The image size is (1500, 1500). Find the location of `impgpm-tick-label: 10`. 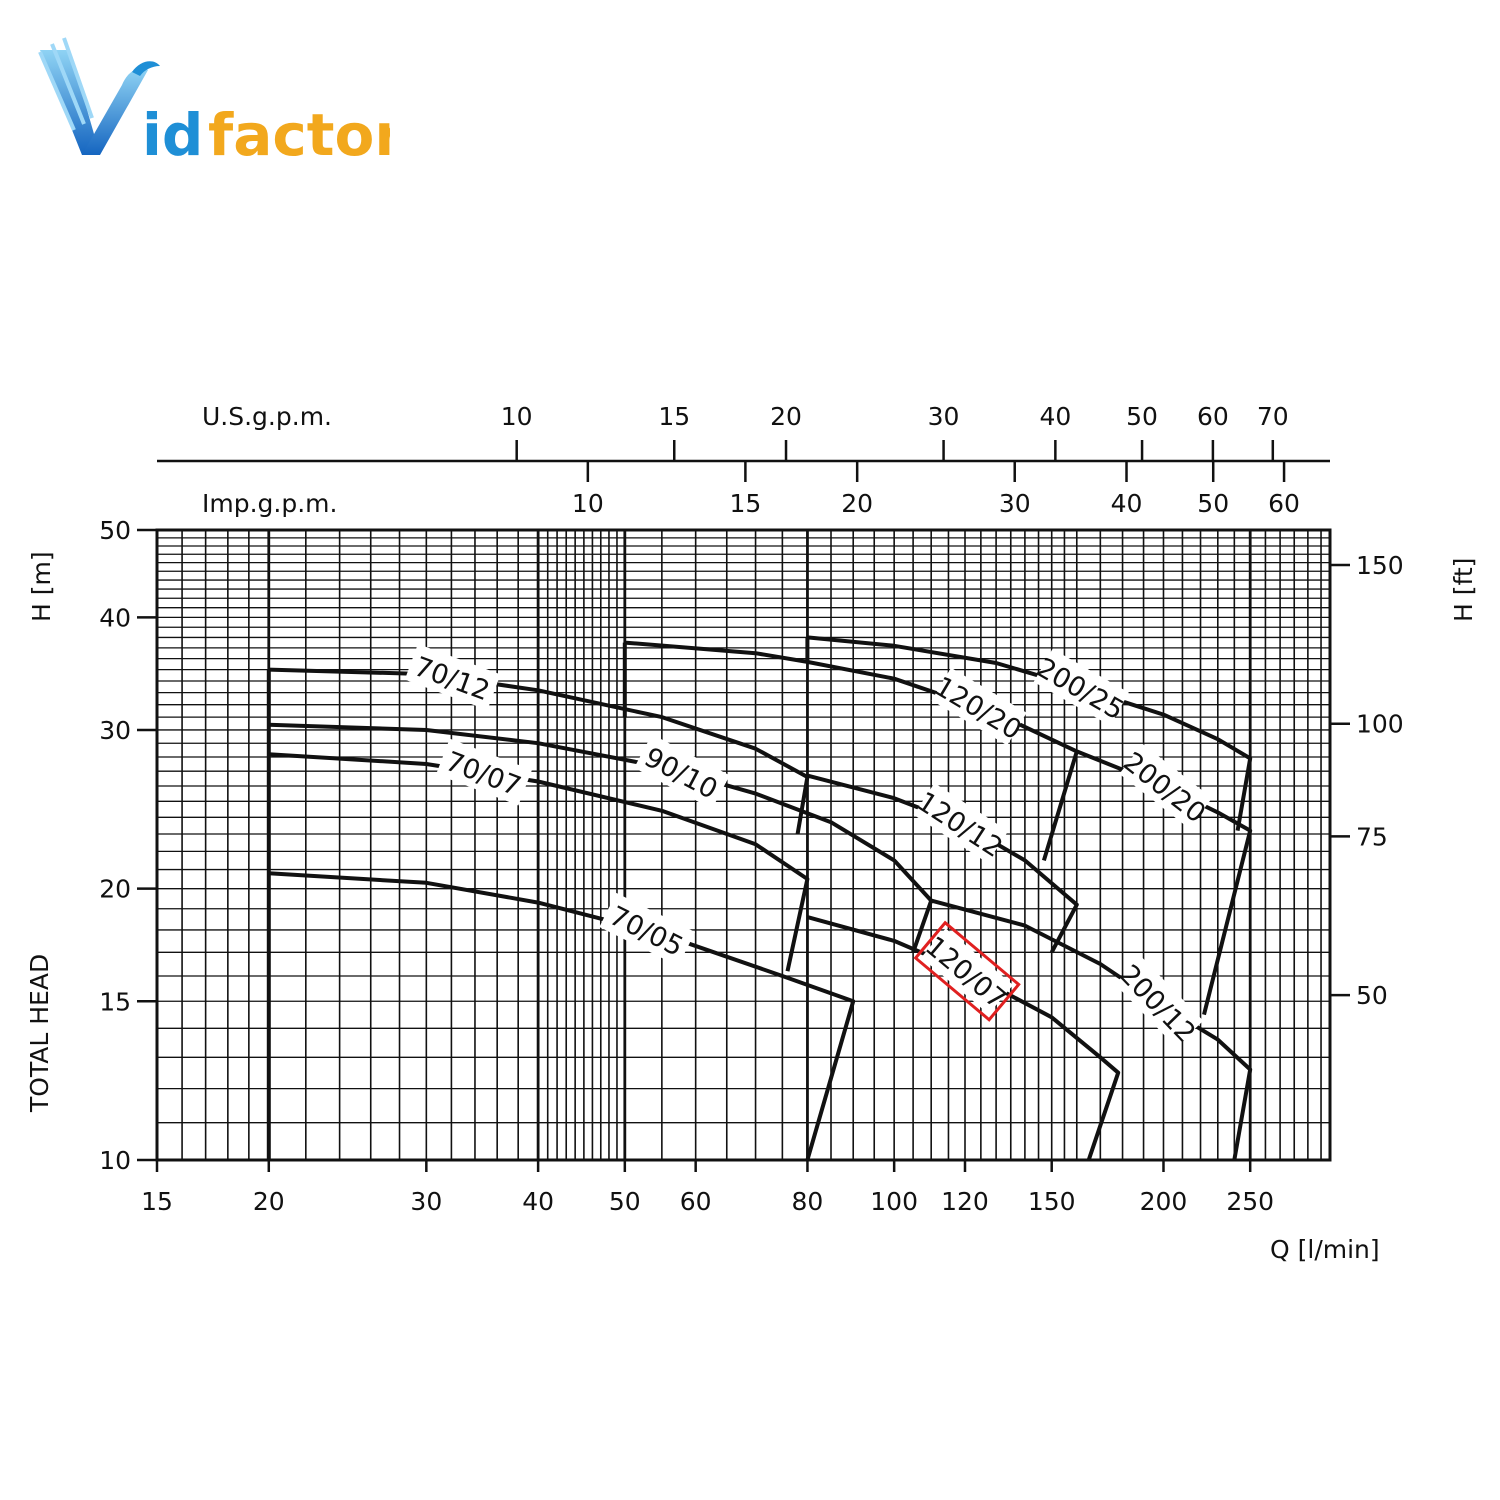

impgpm-tick-label: 10 is located at coordinates (588, 503).